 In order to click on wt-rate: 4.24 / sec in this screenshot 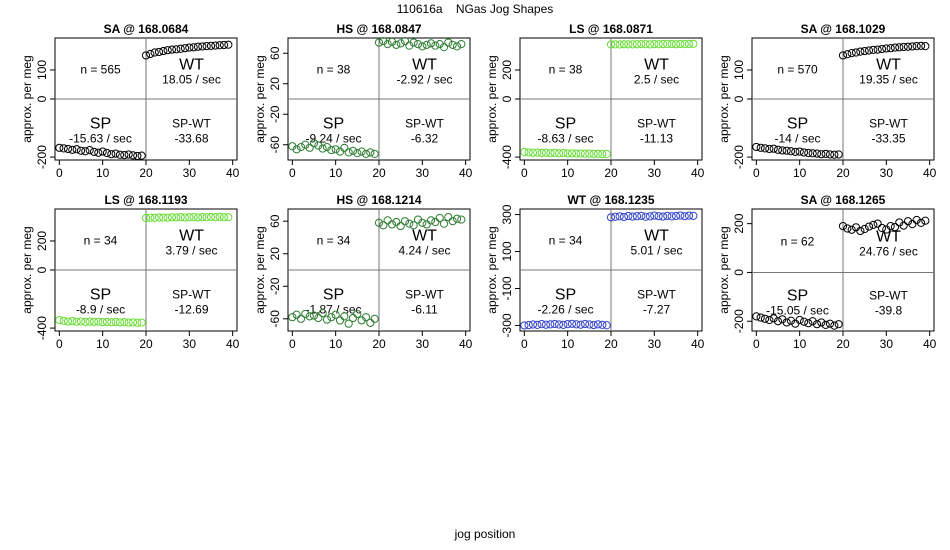, I will do `click(424, 251)`.